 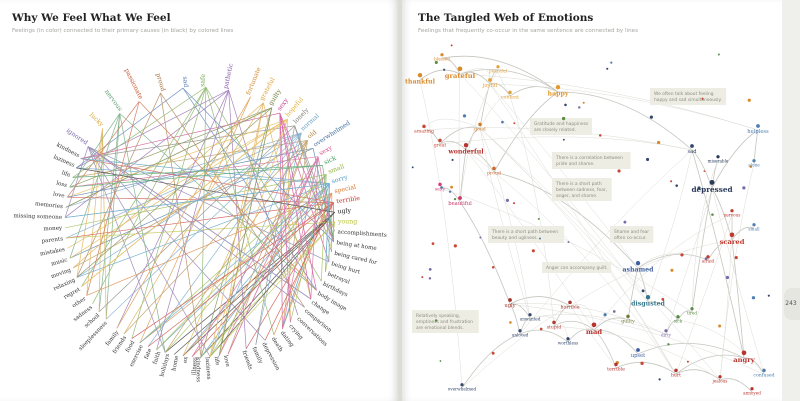 What do you see at coordinates (754, 228) in the screenshot?
I see `emotion-label: small` at bounding box center [754, 228].